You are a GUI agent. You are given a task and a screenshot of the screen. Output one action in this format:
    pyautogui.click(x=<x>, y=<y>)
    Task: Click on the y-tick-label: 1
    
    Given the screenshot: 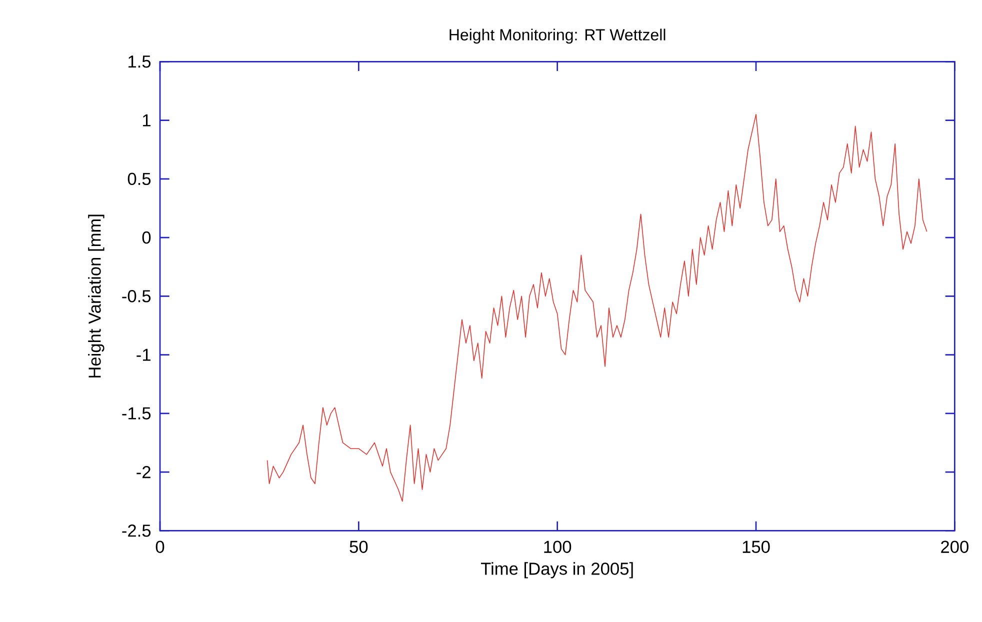 What is the action you would take?
    pyautogui.click(x=146, y=120)
    